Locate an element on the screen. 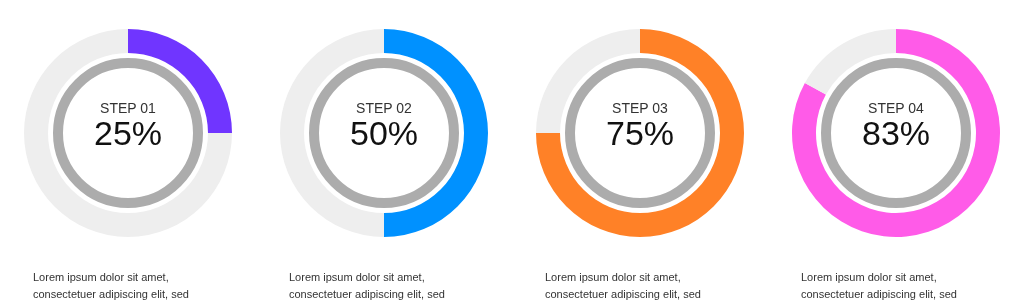 This screenshot has width=1024, height=305. text: STEP 02 is located at coordinates (384, 108).